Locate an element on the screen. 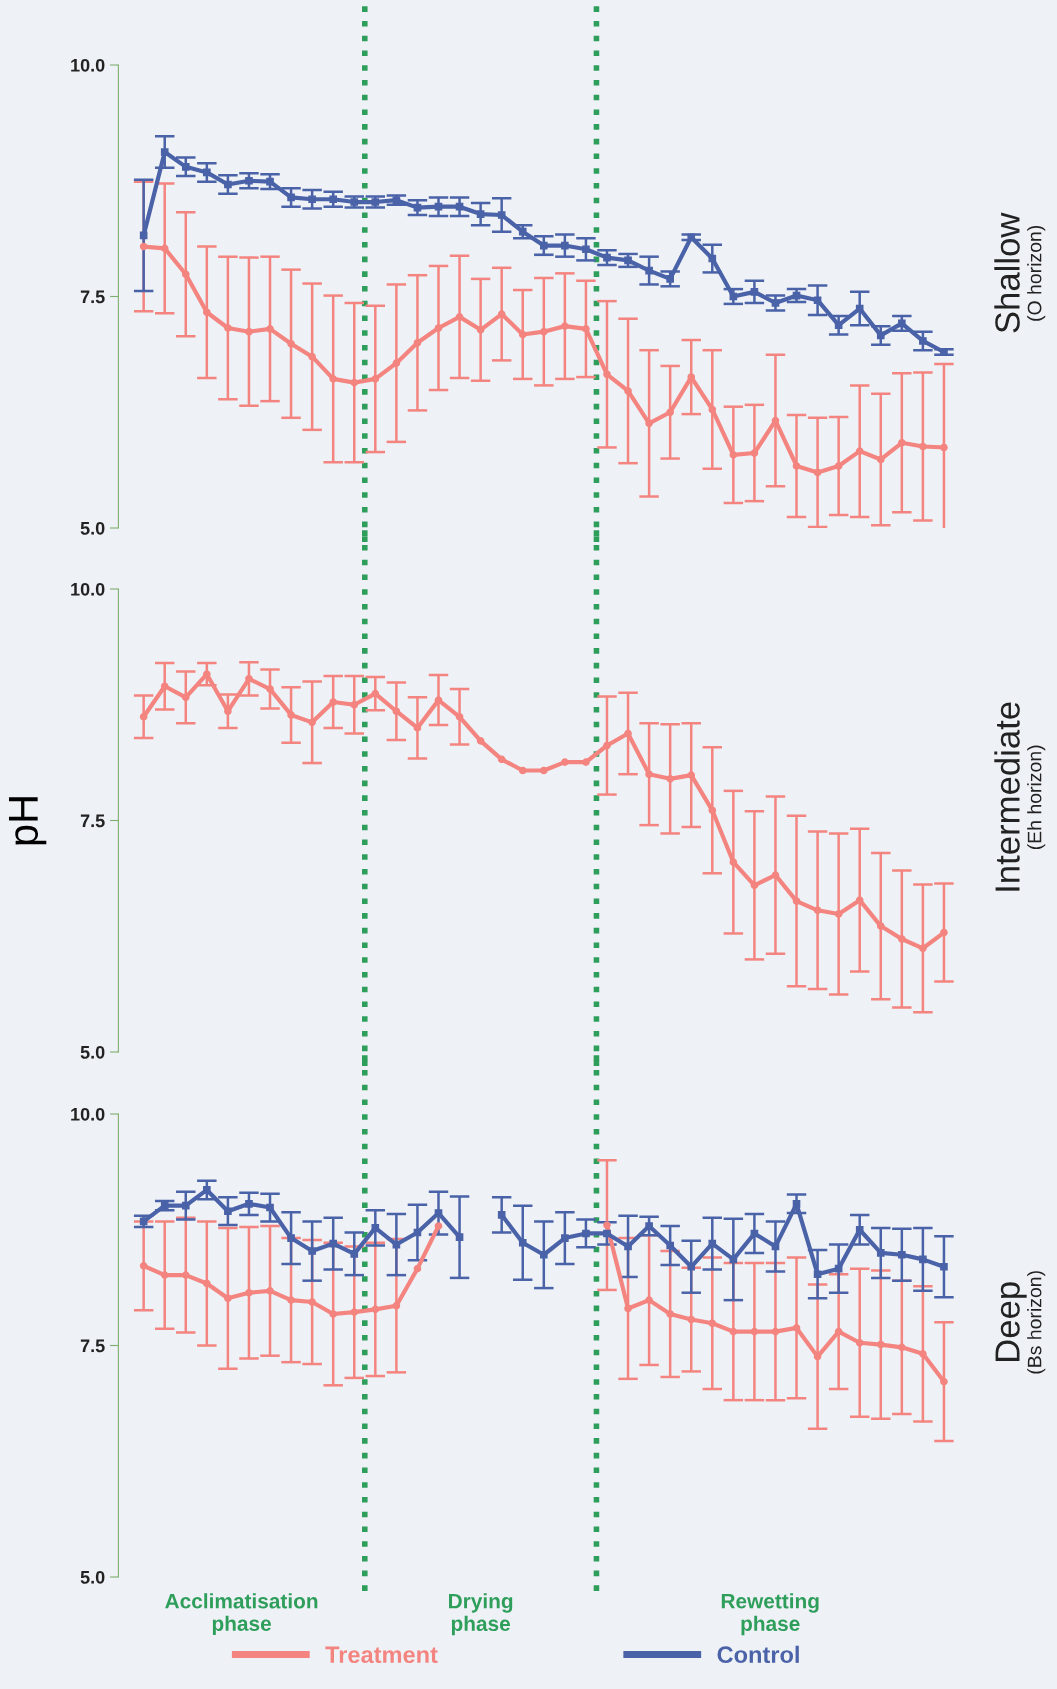  legend-label: Treatment is located at coordinates (381, 1655).